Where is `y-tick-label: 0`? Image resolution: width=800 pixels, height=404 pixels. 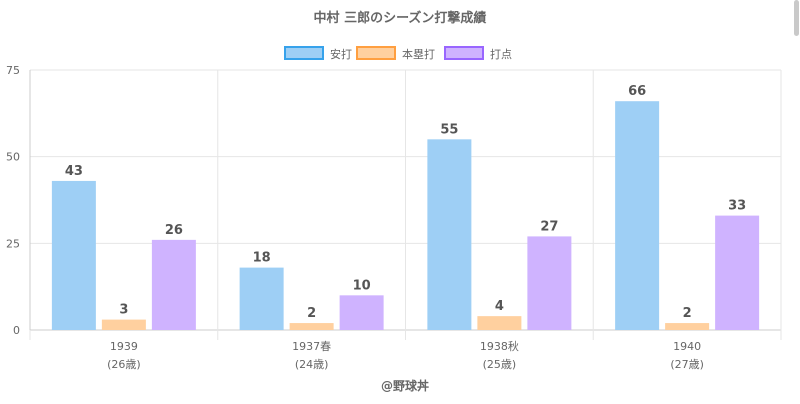
y-tick-label: 0 is located at coordinates (16, 330).